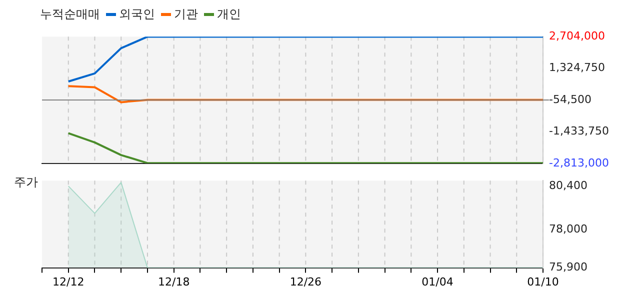 This screenshot has width=617, height=292. What do you see at coordinates (174, 281) in the screenshot?
I see `x-tick-label: 12/18` at bounding box center [174, 281].